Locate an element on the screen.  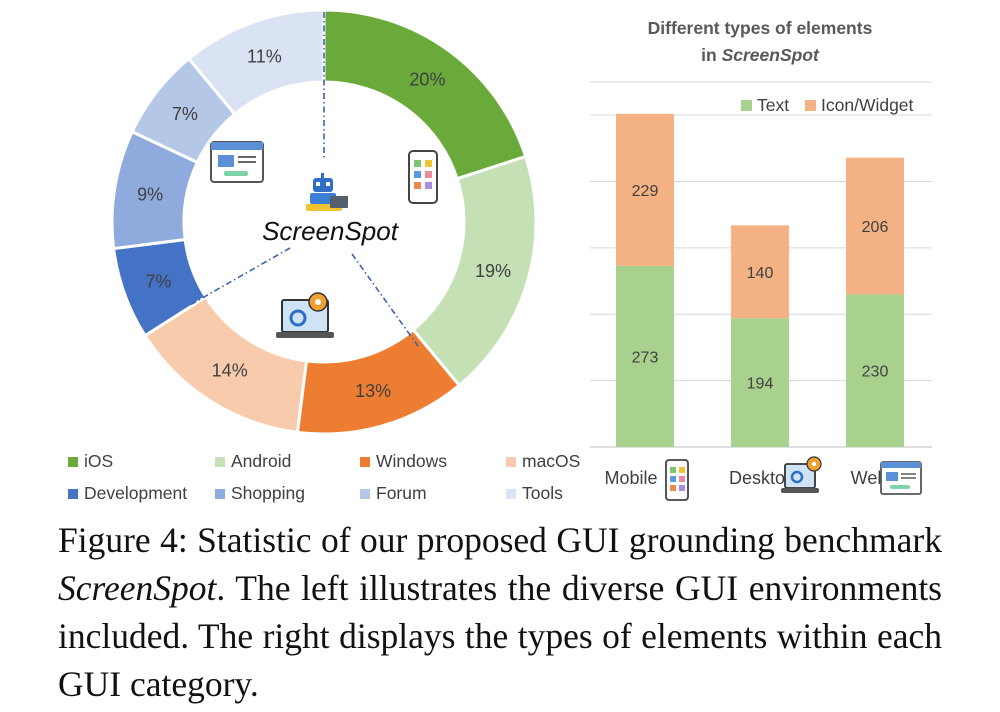
bar-label-web-icon-widget: 206 is located at coordinates (875, 227).